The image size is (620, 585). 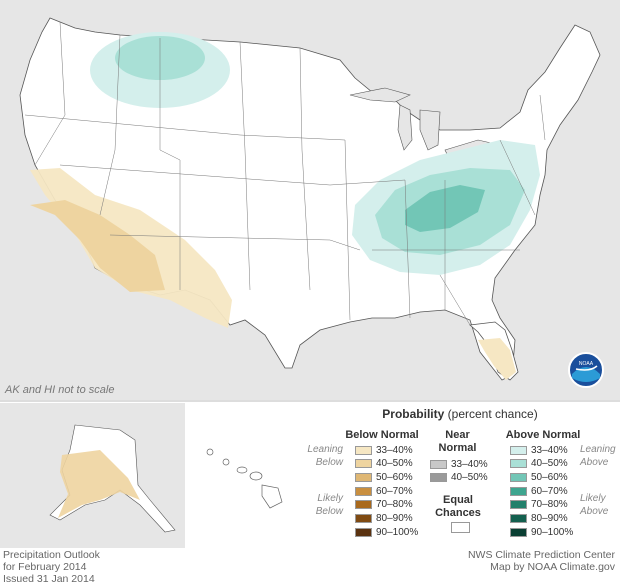 I want to click on hawaii-islands, so click(x=244, y=478).